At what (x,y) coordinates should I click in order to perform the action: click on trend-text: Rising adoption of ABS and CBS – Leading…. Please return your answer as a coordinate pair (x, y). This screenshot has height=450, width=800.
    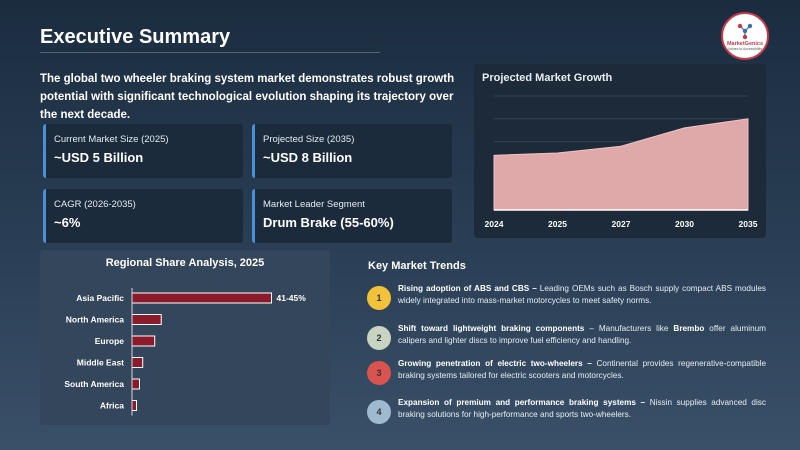
    Looking at the image, I should click on (582, 295).